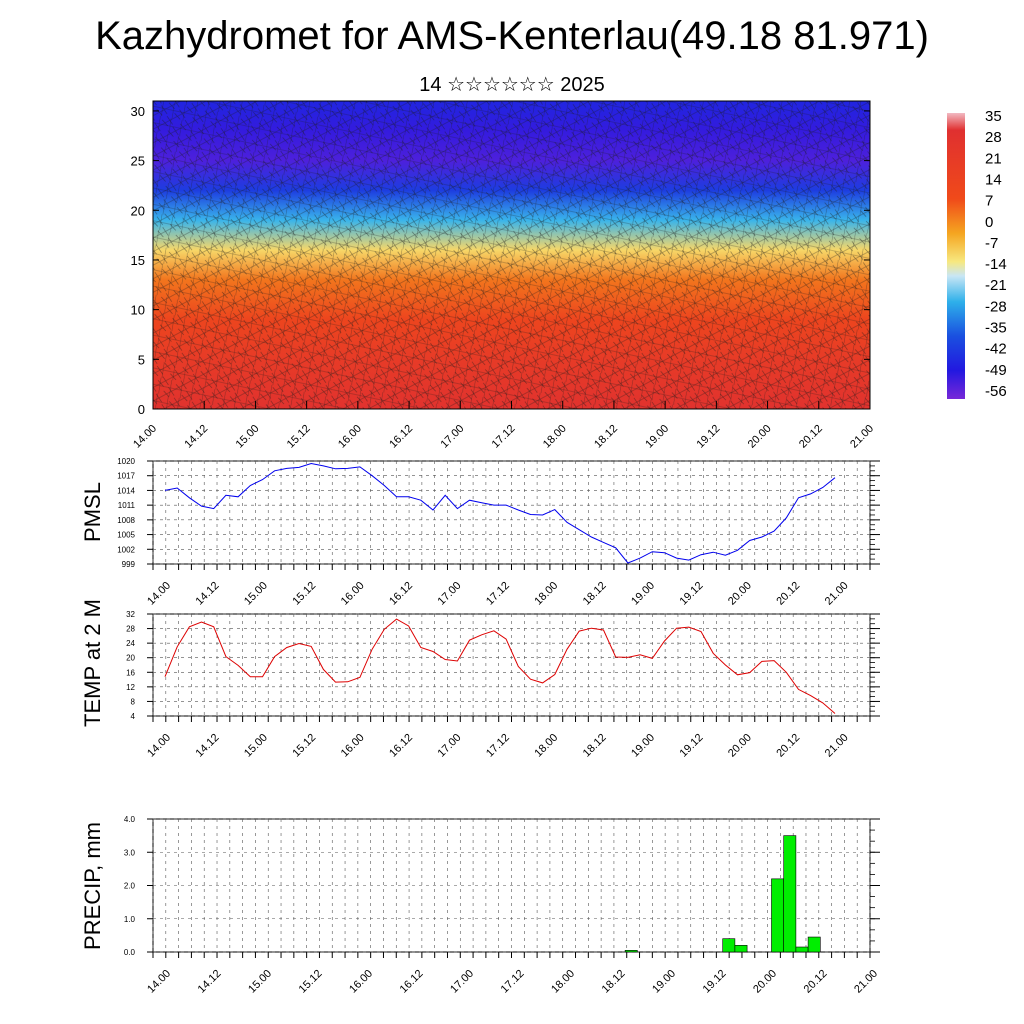 The height and width of the screenshot is (1024, 1024). Describe the element at coordinates (130, 629) in the screenshot. I see `y-tick-label: 28` at that location.